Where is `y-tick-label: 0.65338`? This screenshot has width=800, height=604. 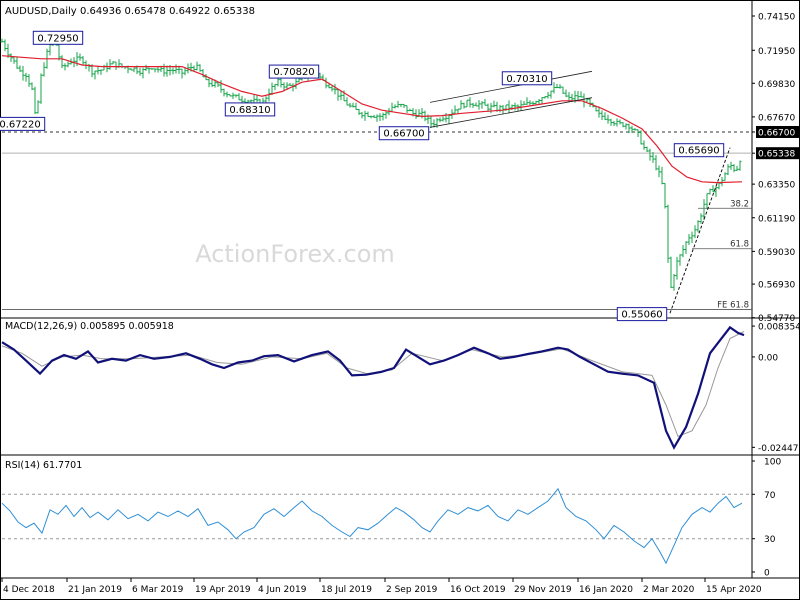 y-tick-label: 0.65338 is located at coordinates (776, 155).